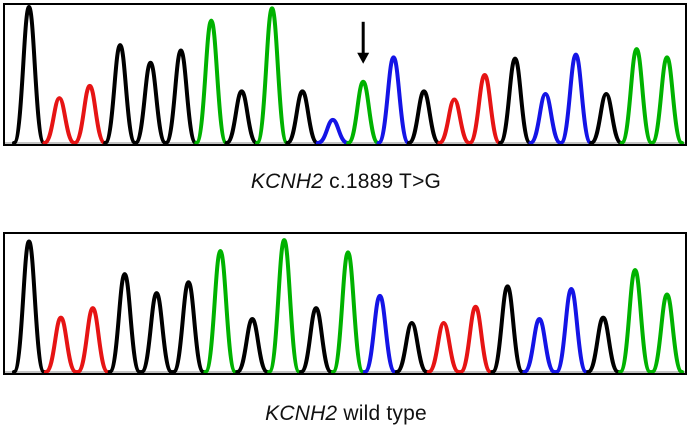 The image size is (692, 431). I want to click on mutant-peak-21-a, so click(667, 99).